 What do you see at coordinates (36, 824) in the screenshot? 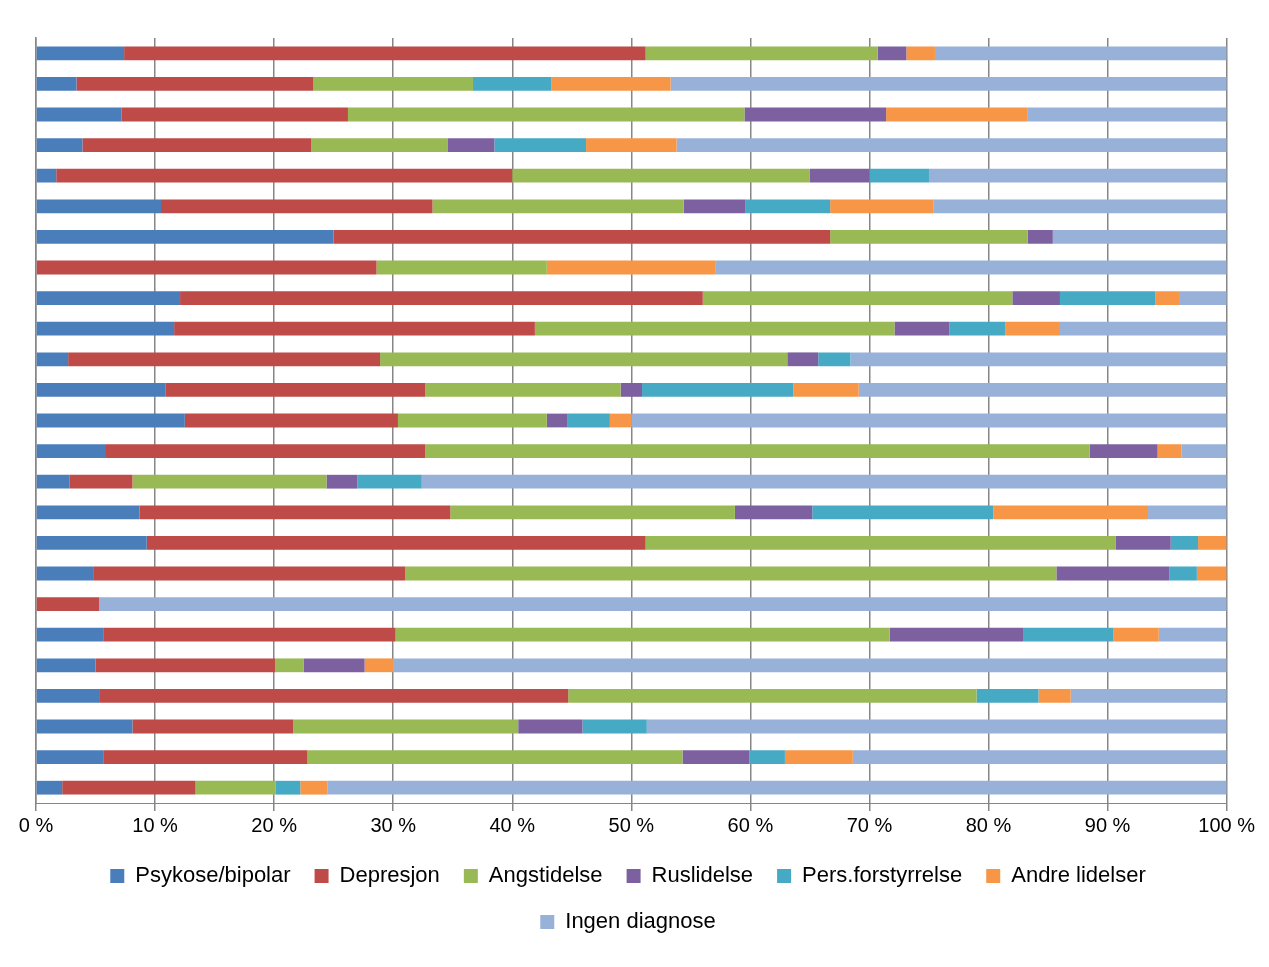
I see `x-tick-label: 0 %` at bounding box center [36, 824].